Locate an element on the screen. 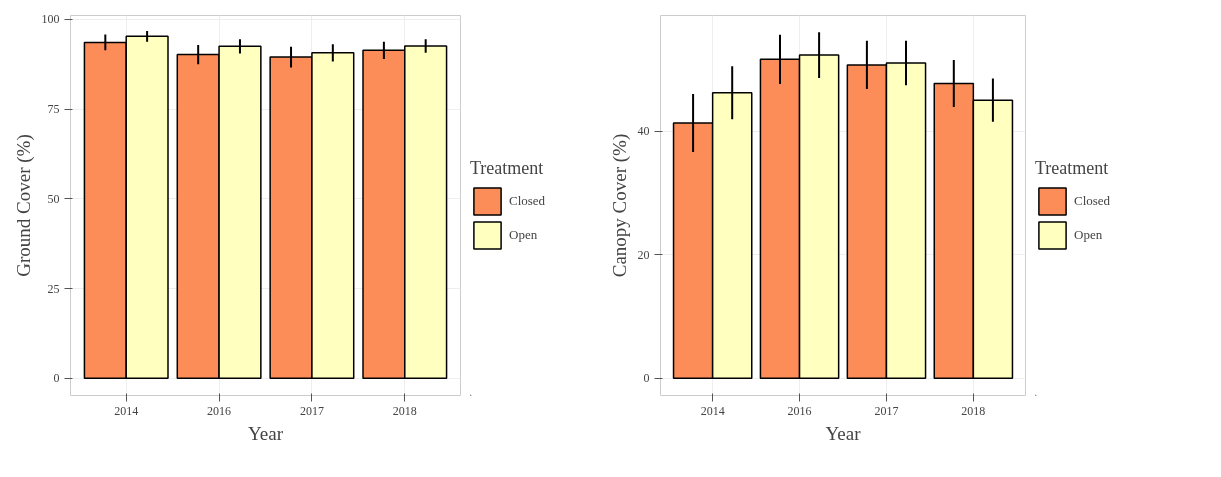  y-axis-title: Canopy Cover (%) is located at coordinates (619, 205).